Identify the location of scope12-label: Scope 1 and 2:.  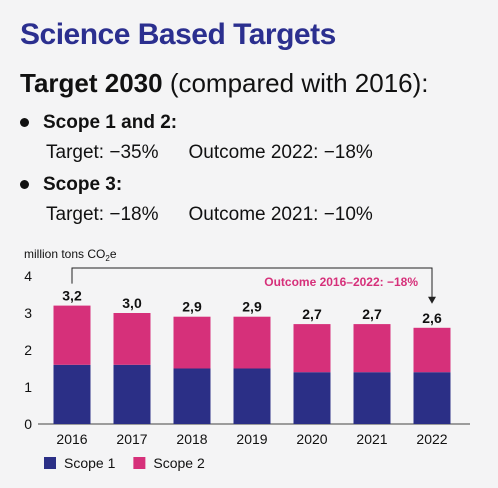
(110, 122).